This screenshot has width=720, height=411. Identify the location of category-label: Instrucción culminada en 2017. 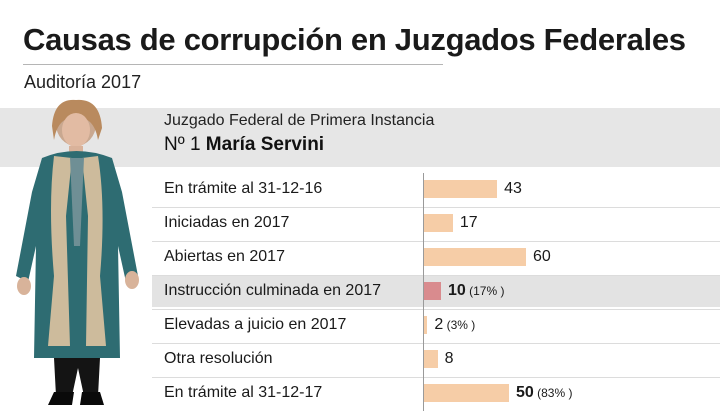
(273, 290).